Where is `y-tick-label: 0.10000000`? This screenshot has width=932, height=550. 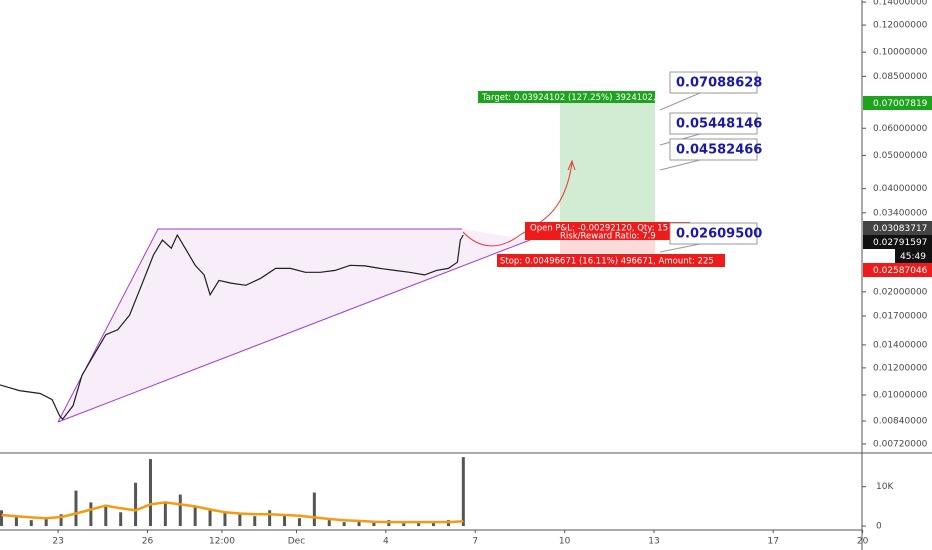
y-tick-label: 0.10000000 is located at coordinates (900, 53).